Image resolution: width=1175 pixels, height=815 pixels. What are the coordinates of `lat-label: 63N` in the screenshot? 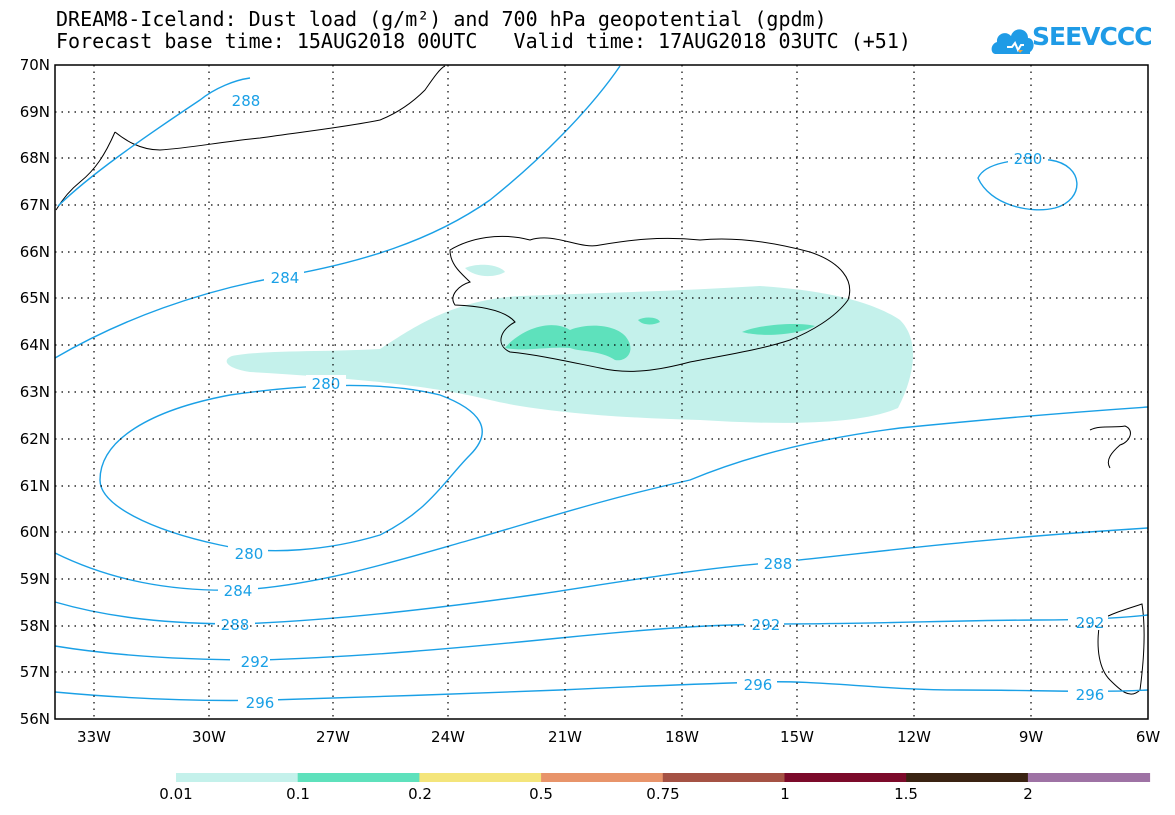 It's located at (35, 392).